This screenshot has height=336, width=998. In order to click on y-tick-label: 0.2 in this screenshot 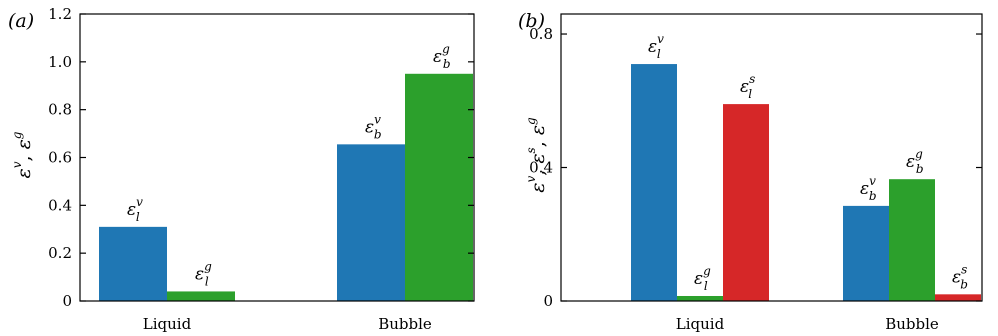, I will do `click(60, 253)`.